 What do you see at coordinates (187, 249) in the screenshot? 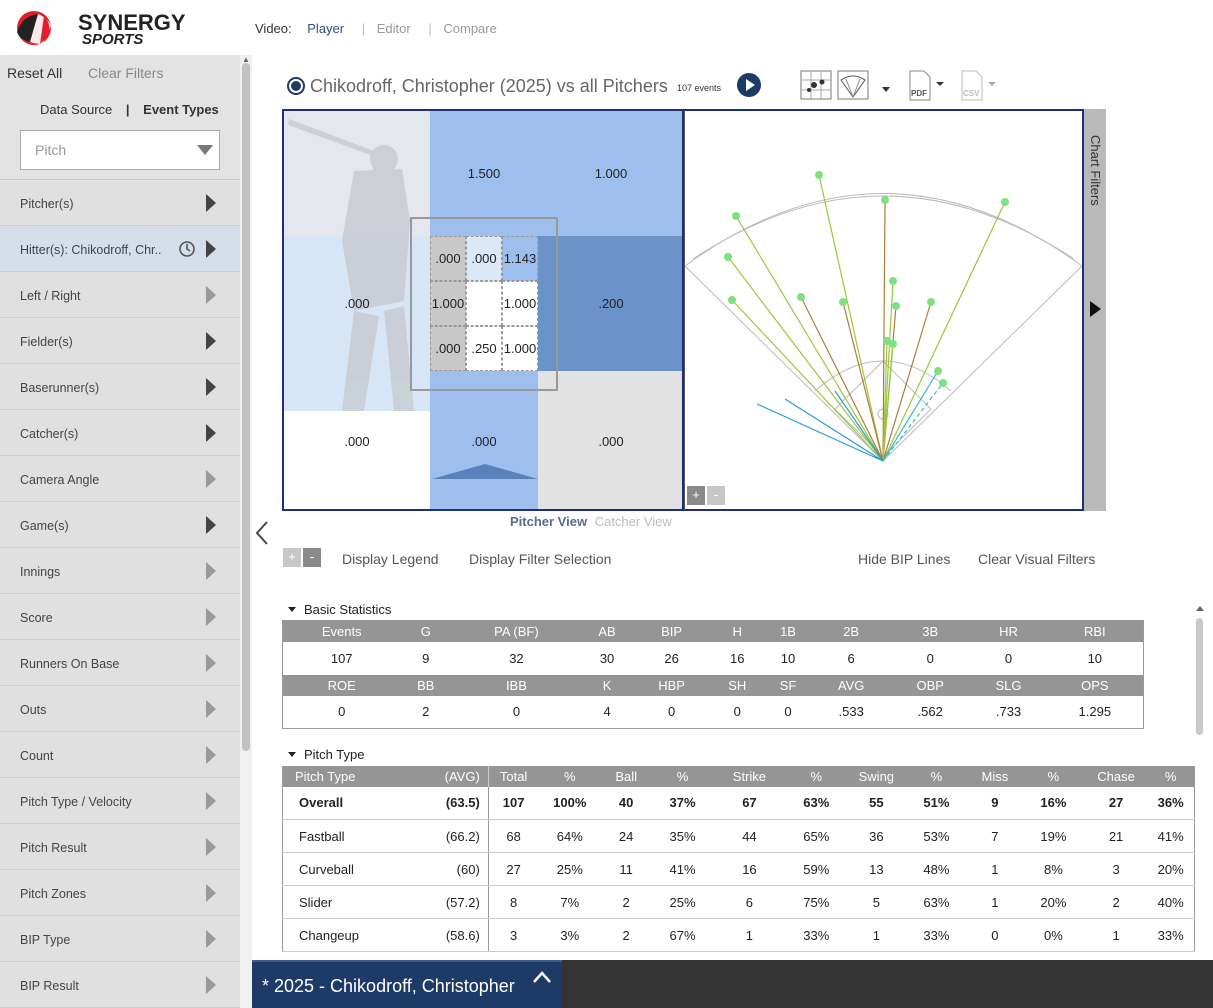
I see `history-icon` at bounding box center [187, 249].